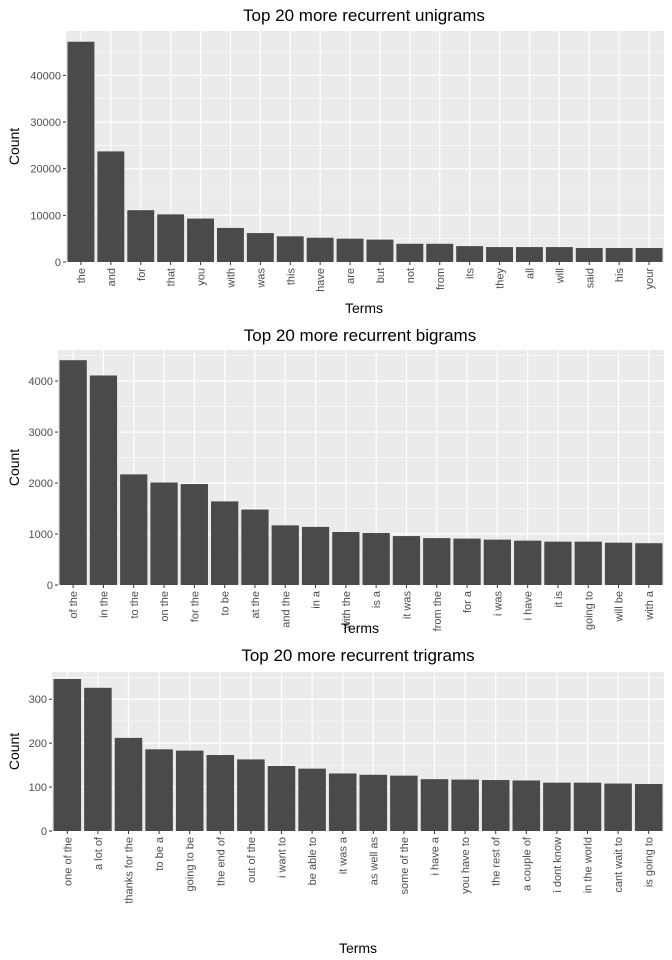 This screenshot has height=960, width=672. Describe the element at coordinates (619, 865) in the screenshot. I see `x-tick-label: cant wait to` at that location.